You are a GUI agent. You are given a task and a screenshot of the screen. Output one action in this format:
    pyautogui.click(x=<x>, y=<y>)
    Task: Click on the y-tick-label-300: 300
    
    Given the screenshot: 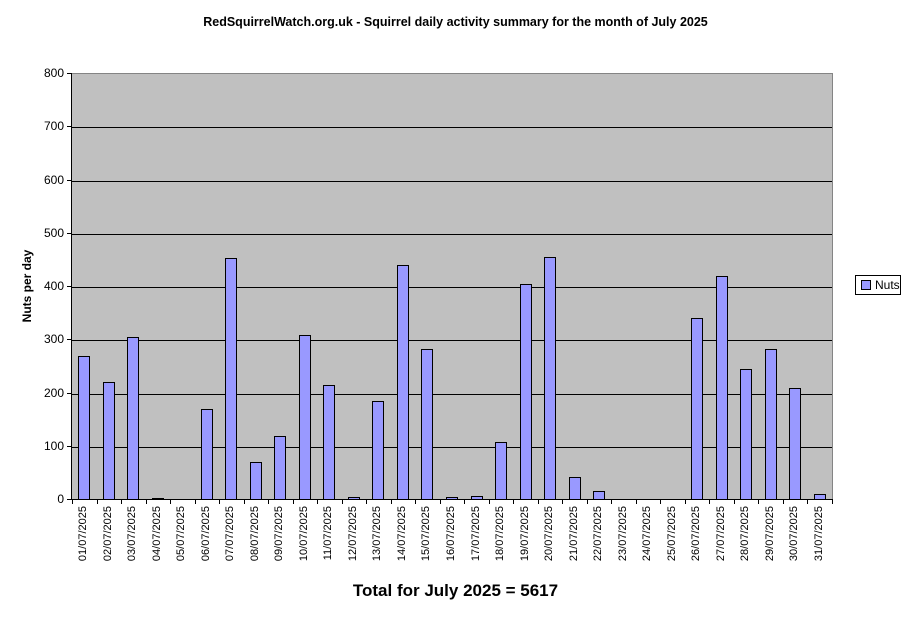 What is the action you would take?
    pyautogui.click(x=53, y=339)
    